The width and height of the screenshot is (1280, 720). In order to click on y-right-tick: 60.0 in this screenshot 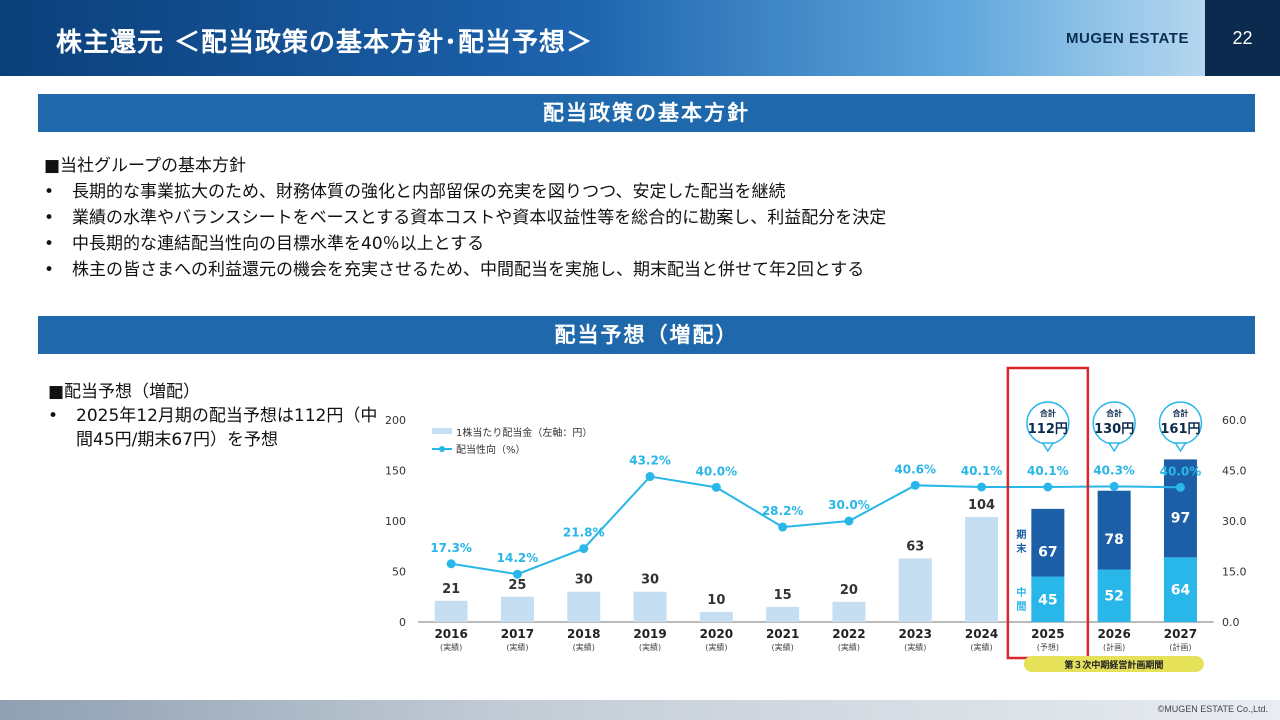, I will do `click(1234, 420)`.